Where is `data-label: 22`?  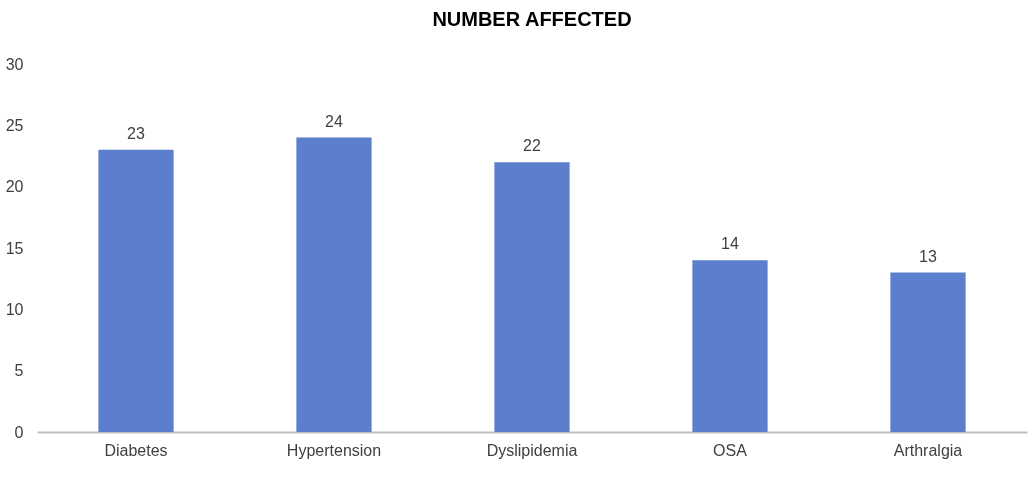 data-label: 22 is located at coordinates (532, 146).